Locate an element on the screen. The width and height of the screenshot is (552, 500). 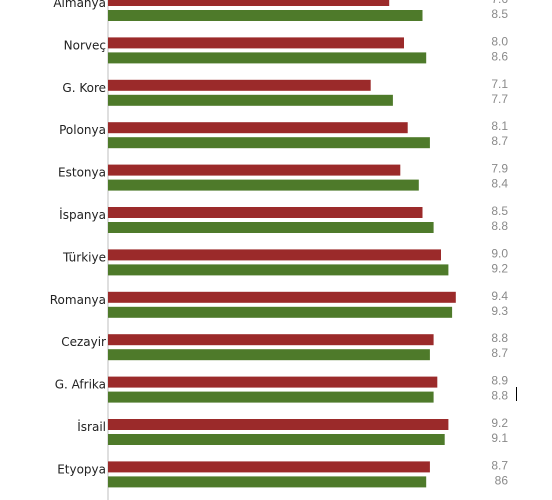
value-label-cezayir-series-2: 8.7 is located at coordinates (499, 353).